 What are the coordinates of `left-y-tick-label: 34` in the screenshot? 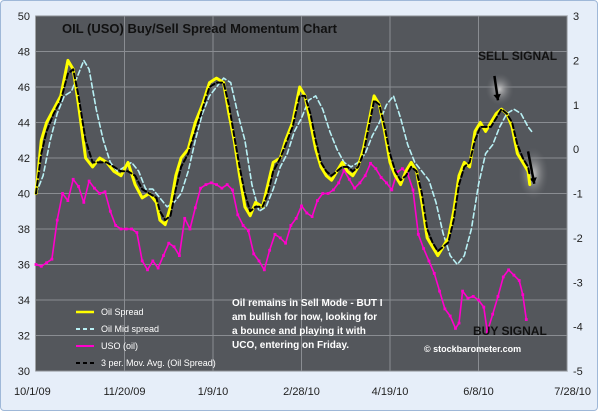 It's located at (24, 301).